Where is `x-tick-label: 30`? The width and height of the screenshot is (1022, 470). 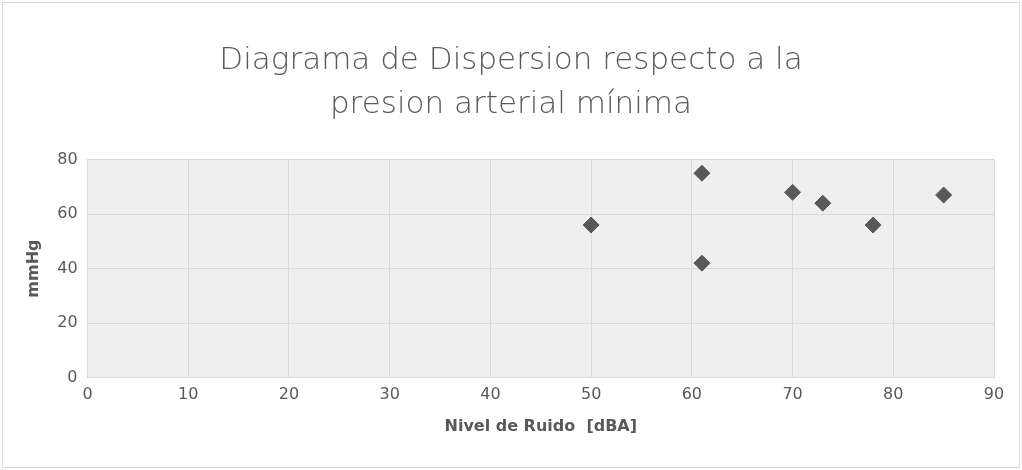 x-tick-label: 30 is located at coordinates (389, 394).